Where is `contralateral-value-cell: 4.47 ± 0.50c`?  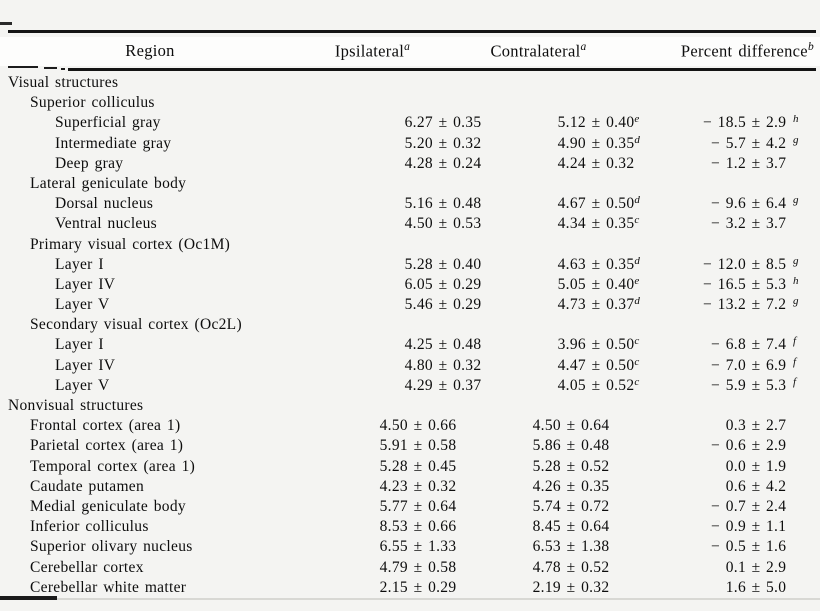
contralateral-value-cell: 4.47 ± 0.50c is located at coordinates (596, 366).